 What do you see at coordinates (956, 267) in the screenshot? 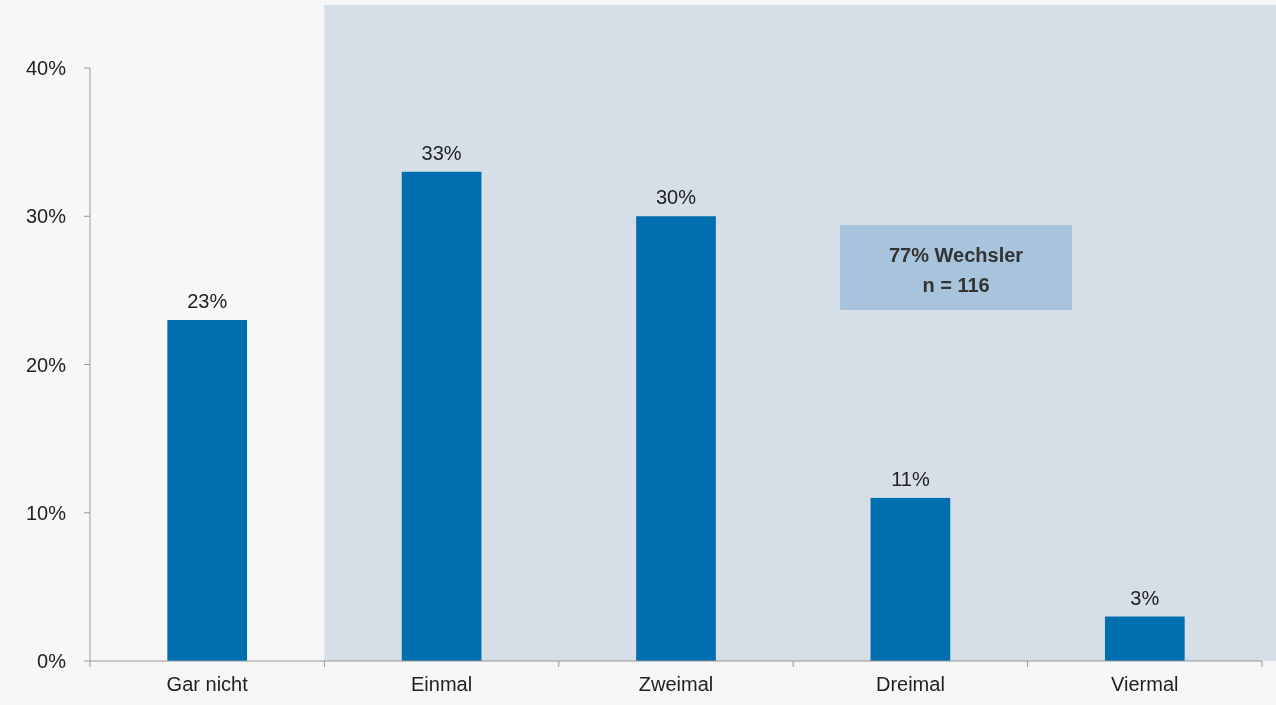
I see `note-box: 77% Wechsler n = 116` at bounding box center [956, 267].